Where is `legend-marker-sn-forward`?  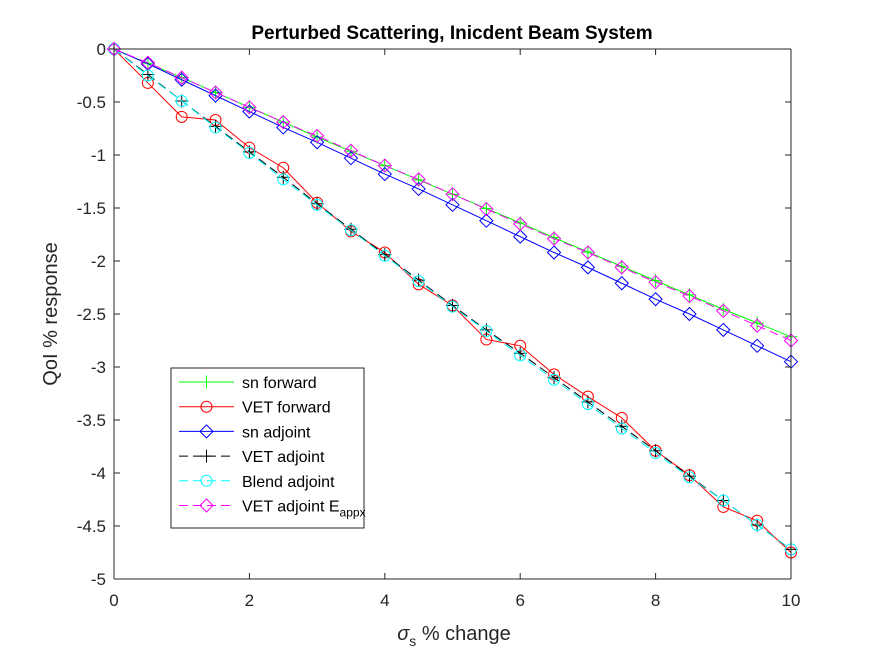
legend-marker-sn-forward is located at coordinates (206, 382).